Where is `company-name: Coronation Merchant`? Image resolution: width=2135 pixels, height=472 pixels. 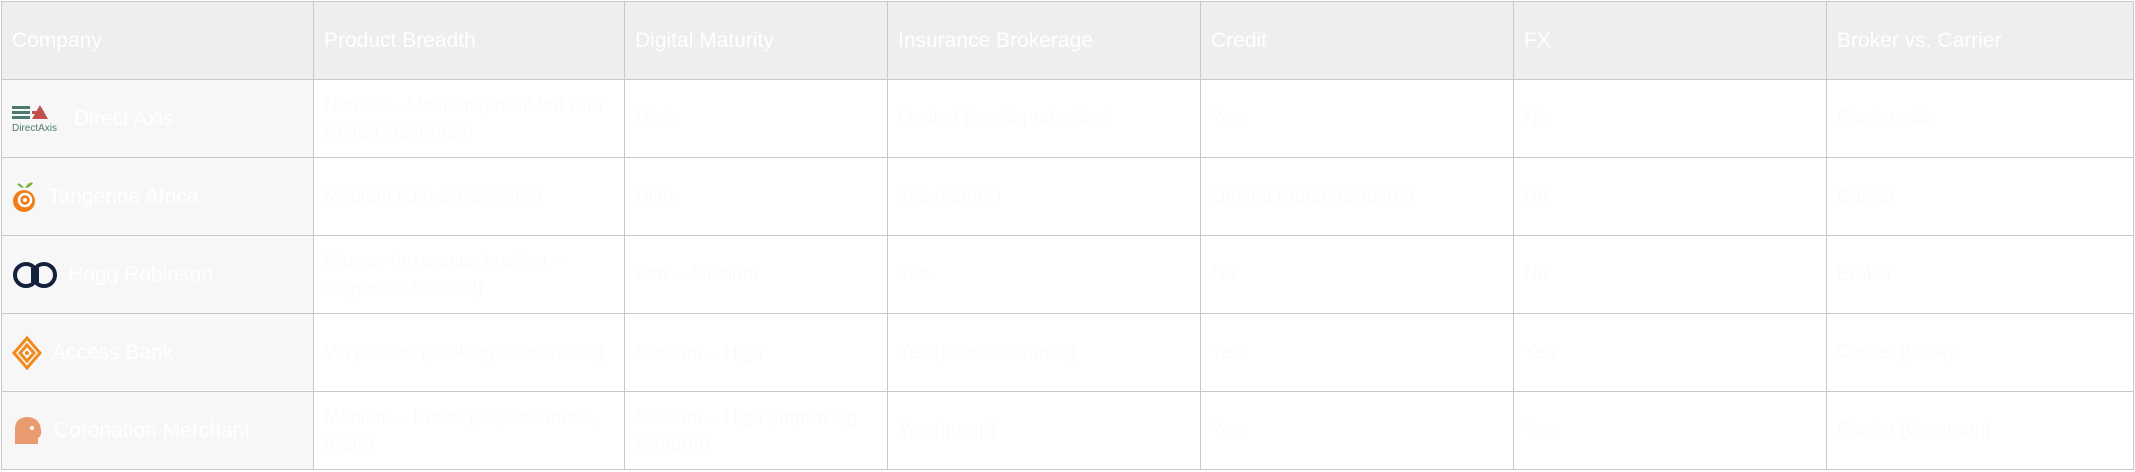 company-name: Coronation Merchant is located at coordinates (152, 430).